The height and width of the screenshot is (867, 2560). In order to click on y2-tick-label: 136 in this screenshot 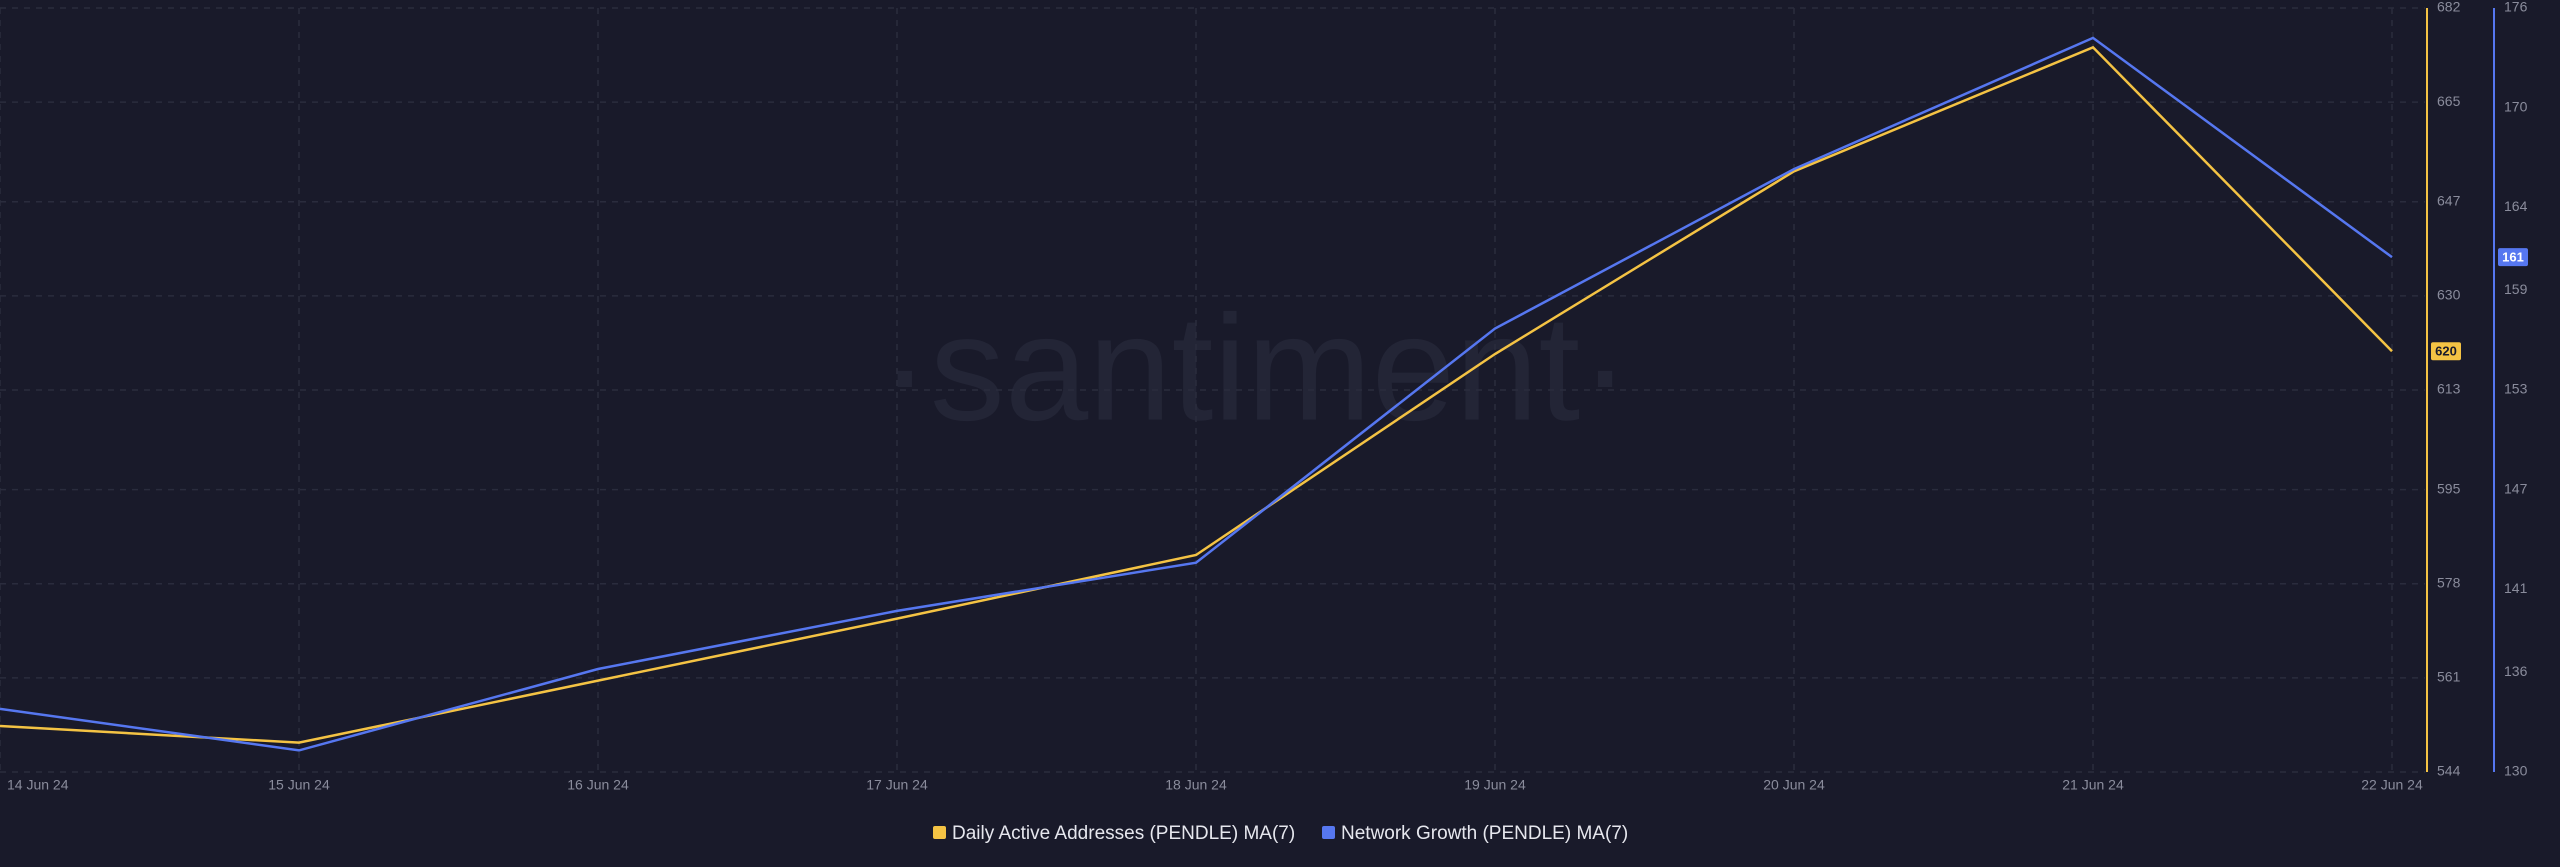, I will do `click(2516, 671)`.